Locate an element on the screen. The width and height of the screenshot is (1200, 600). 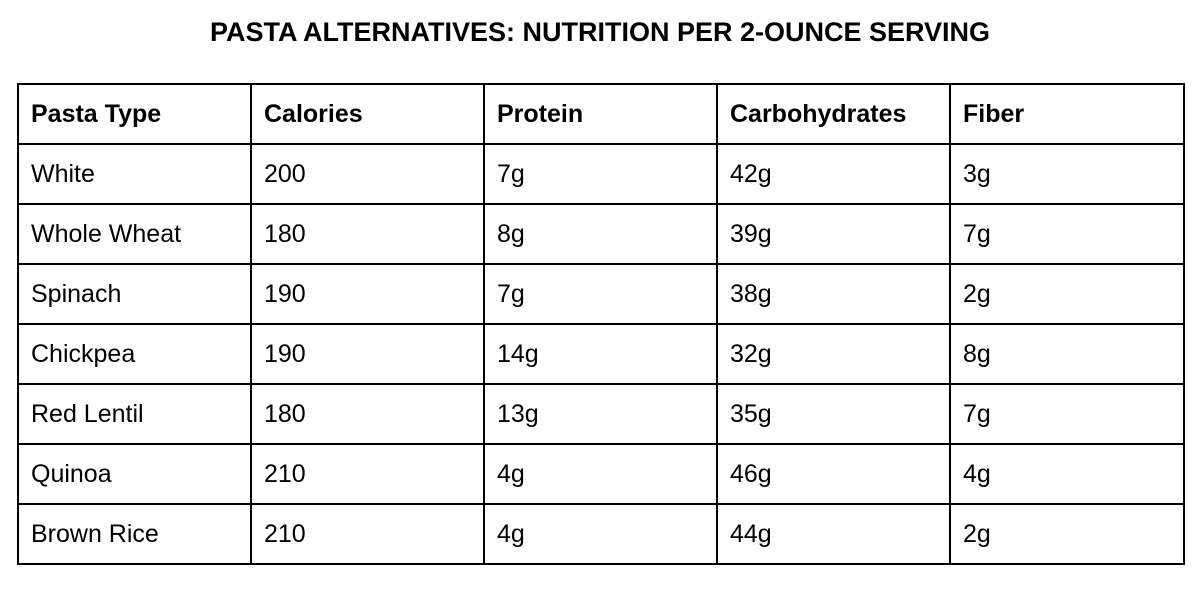
cell-calories: 200 is located at coordinates (367, 174).